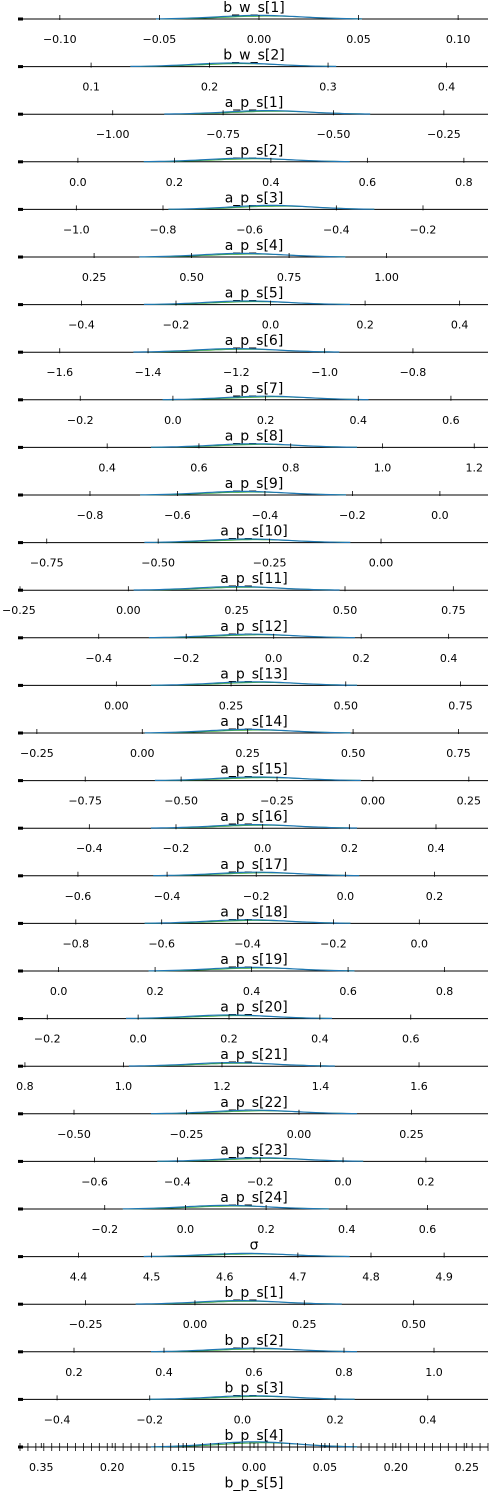  Describe the element at coordinates (253, 737) in the screenshot. I see `panel-16: a_p_s[14] −0.25 0.00 0.25 0.50 0.75` at that location.